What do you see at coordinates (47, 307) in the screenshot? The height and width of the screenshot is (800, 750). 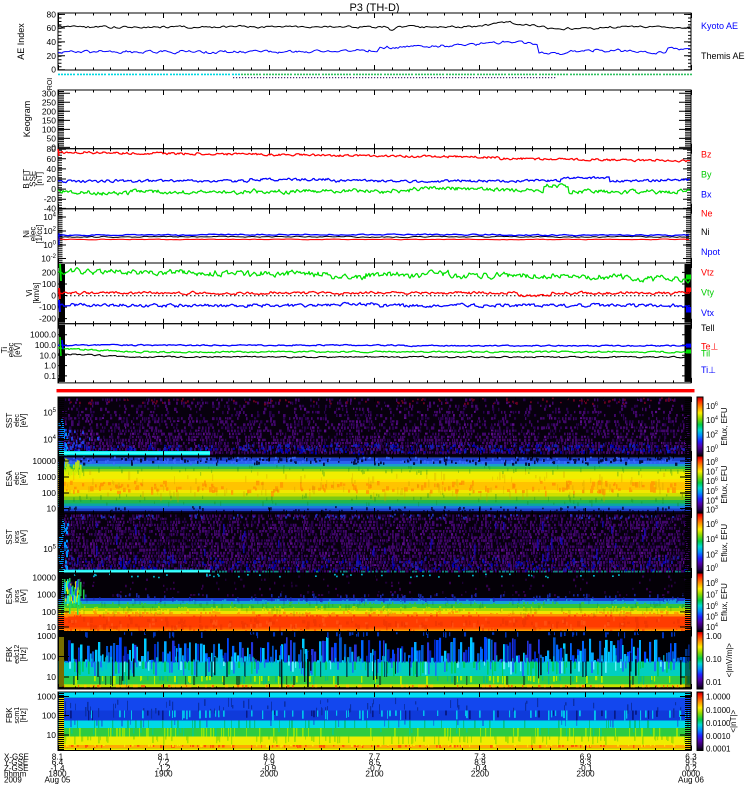 I see `svg-text: -100` at bounding box center [47, 307].